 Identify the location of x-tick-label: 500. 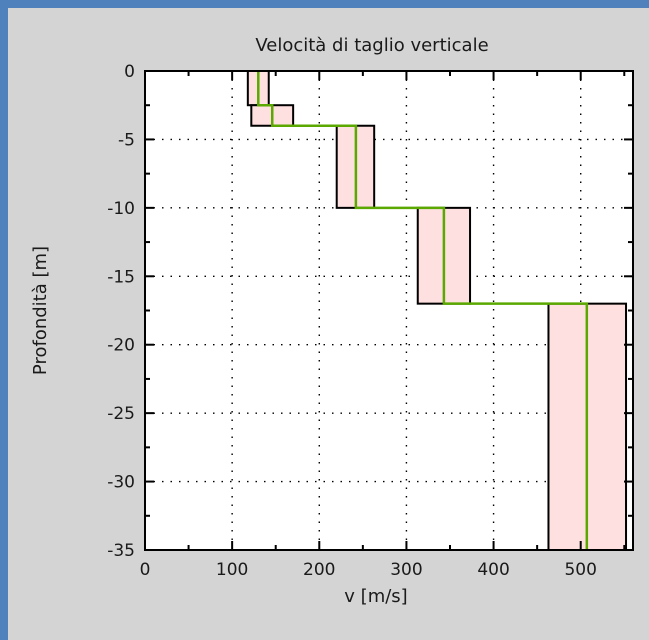
(580, 570).